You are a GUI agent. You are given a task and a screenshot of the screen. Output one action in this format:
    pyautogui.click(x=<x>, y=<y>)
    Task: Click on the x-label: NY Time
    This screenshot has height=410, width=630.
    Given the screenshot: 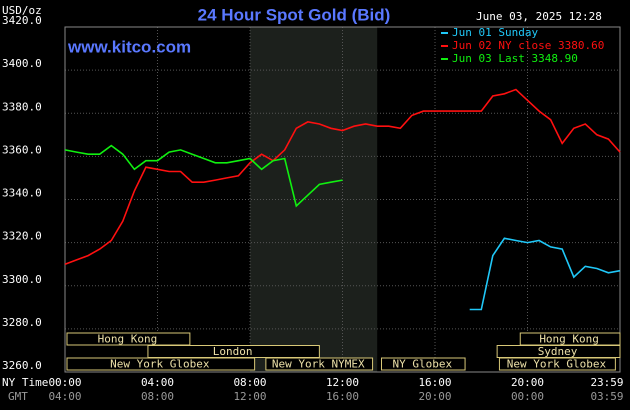 What is the action you would take?
    pyautogui.click(x=25, y=382)
    